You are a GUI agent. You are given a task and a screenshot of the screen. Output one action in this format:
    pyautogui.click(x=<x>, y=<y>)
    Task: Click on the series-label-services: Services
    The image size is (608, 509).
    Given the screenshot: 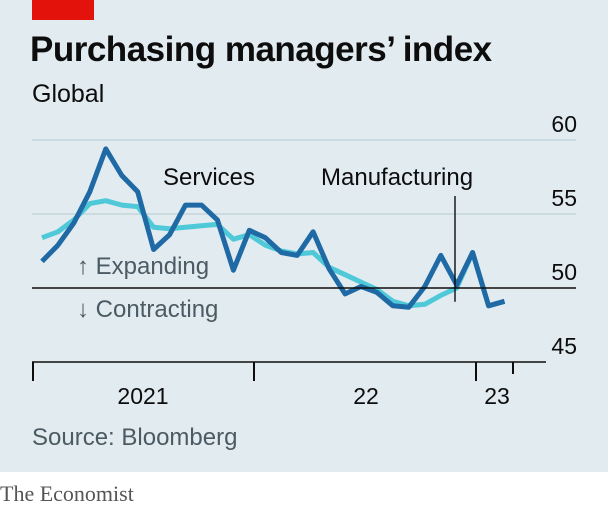 What is the action you would take?
    pyautogui.click(x=209, y=177)
    